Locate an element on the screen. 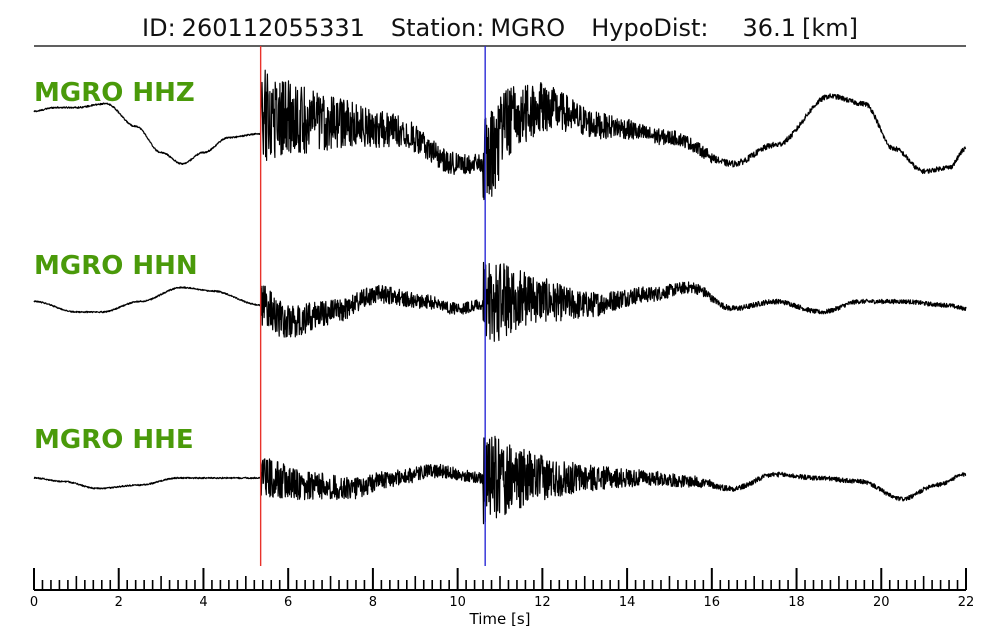 This screenshot has height=640, width=1000. title-station-label: Station: is located at coordinates (437, 28).